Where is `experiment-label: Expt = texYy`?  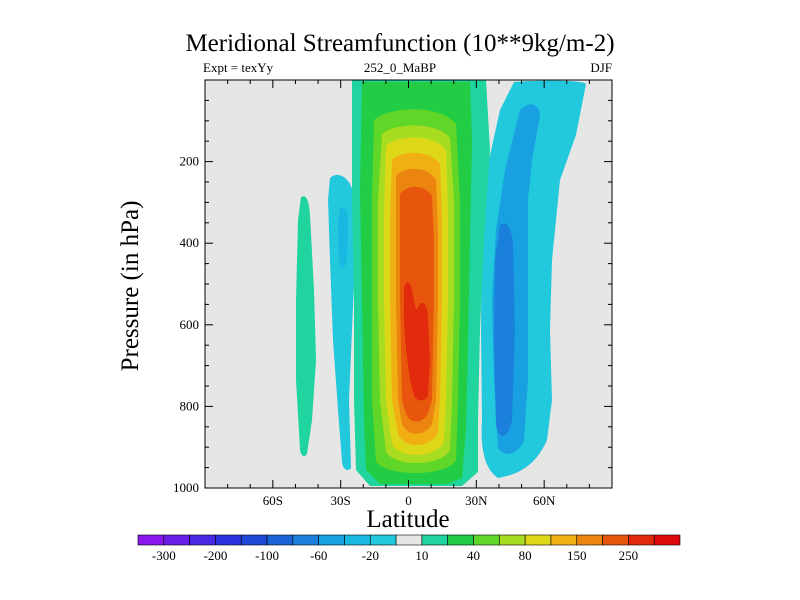
experiment-label: Expt = texYy is located at coordinates (238, 67).